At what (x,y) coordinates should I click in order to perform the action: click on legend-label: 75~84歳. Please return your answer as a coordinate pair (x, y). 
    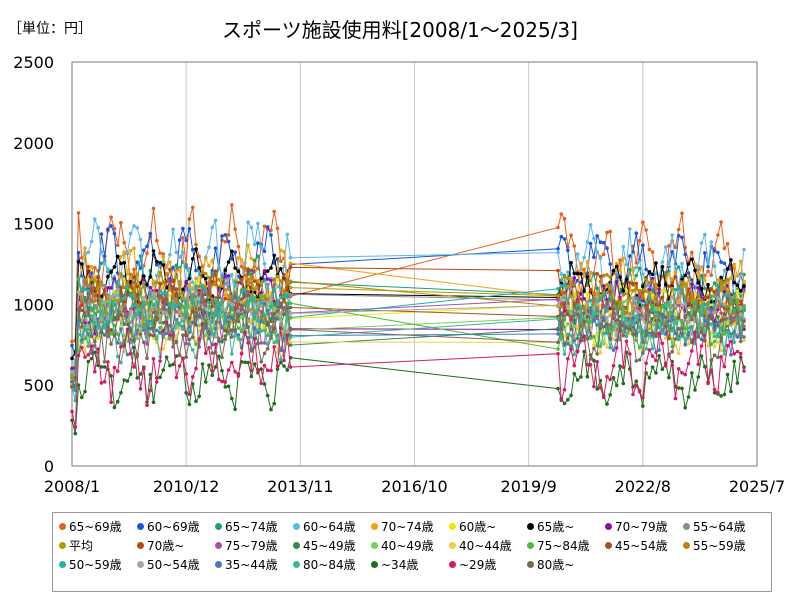
    Looking at the image, I should click on (563, 546).